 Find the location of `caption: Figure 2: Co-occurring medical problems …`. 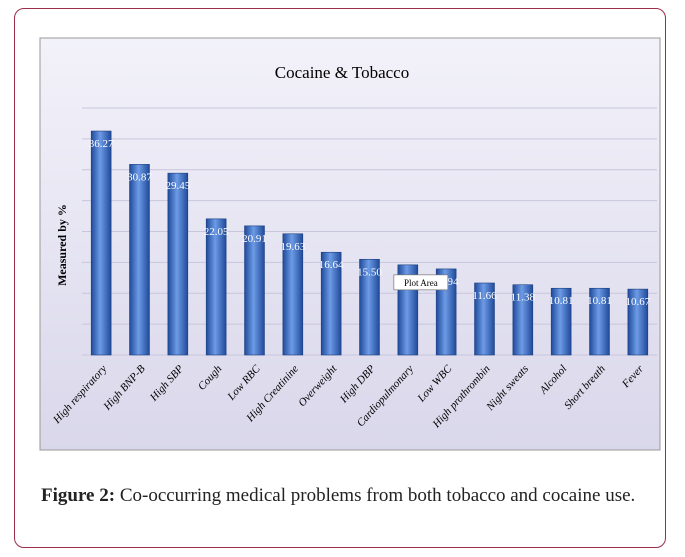

caption: Figure 2: Co-occurring medical problems … is located at coordinates (349, 495).